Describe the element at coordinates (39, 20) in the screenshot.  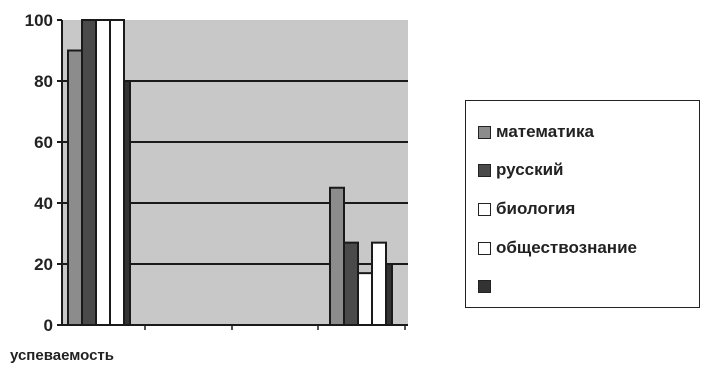
I see `y-tick-label-5: 100` at that location.